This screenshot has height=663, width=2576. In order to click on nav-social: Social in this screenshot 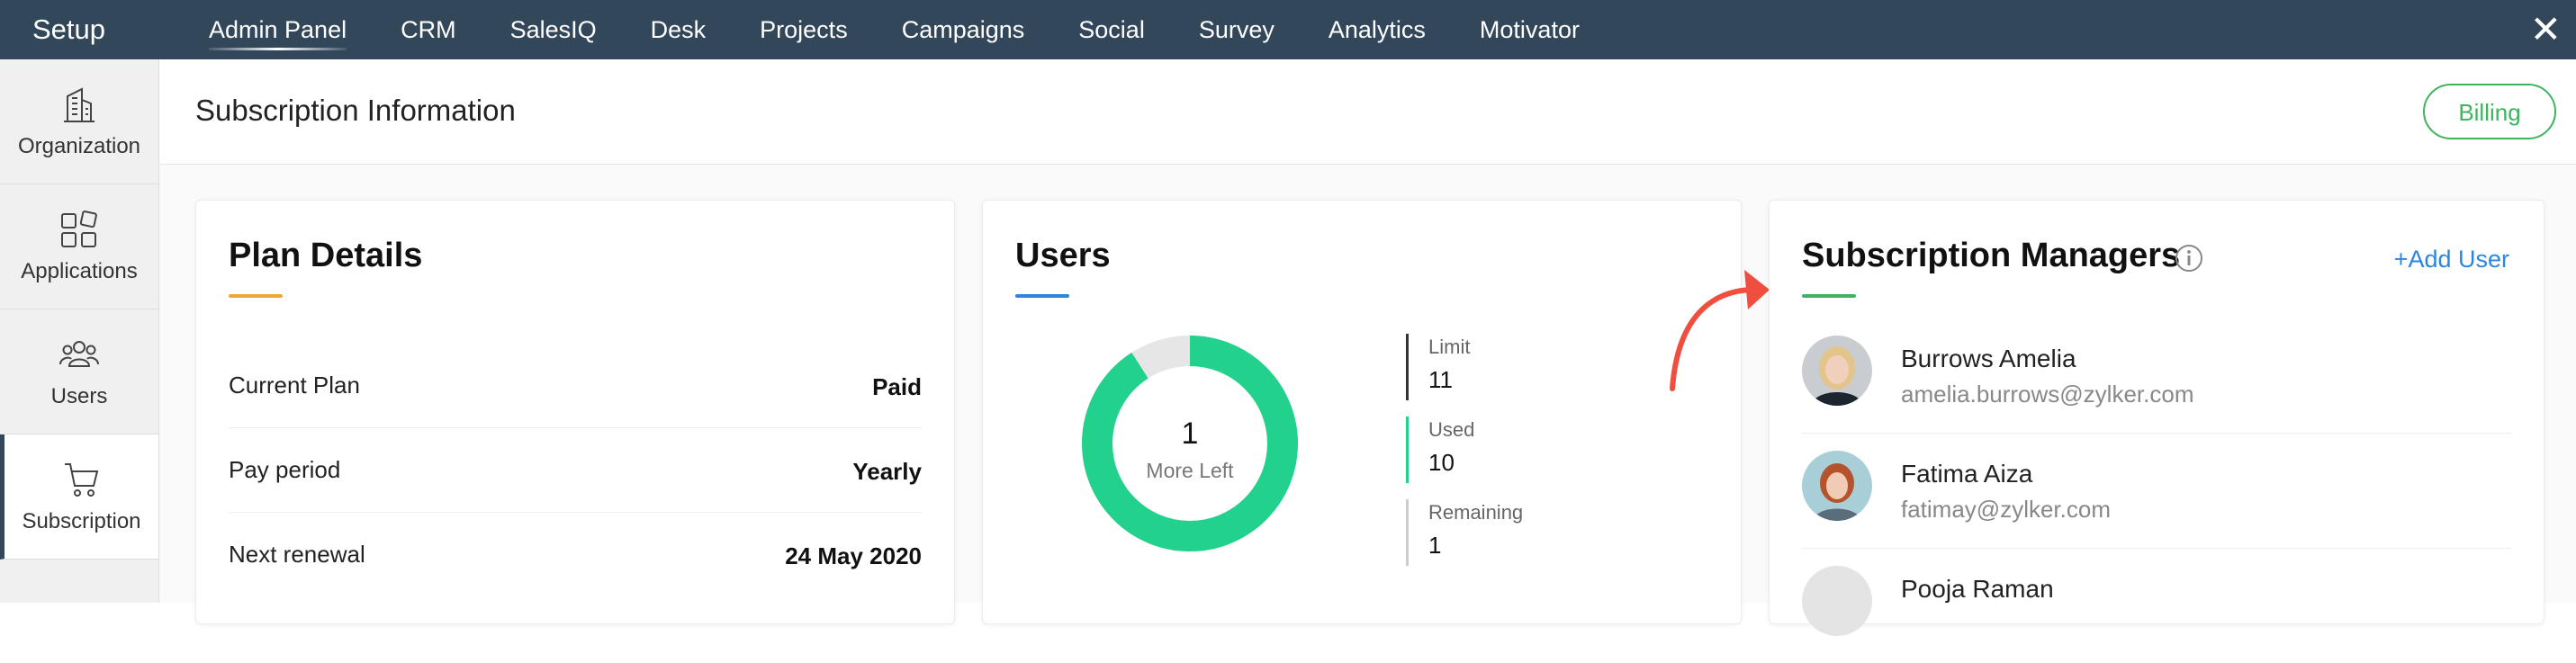, I will do `click(1111, 29)`.